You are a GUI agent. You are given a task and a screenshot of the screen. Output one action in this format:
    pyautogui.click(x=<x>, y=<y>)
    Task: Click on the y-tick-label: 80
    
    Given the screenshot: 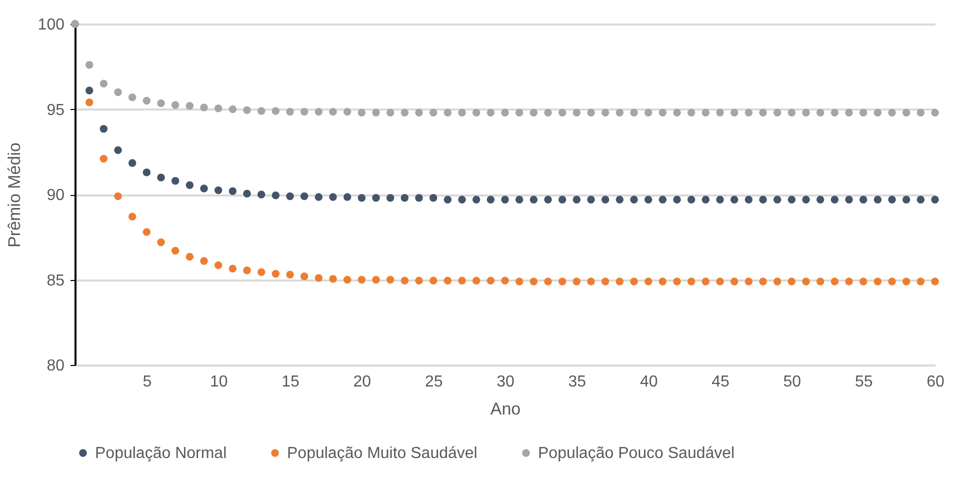 What is the action you would take?
    pyautogui.click(x=55, y=366)
    